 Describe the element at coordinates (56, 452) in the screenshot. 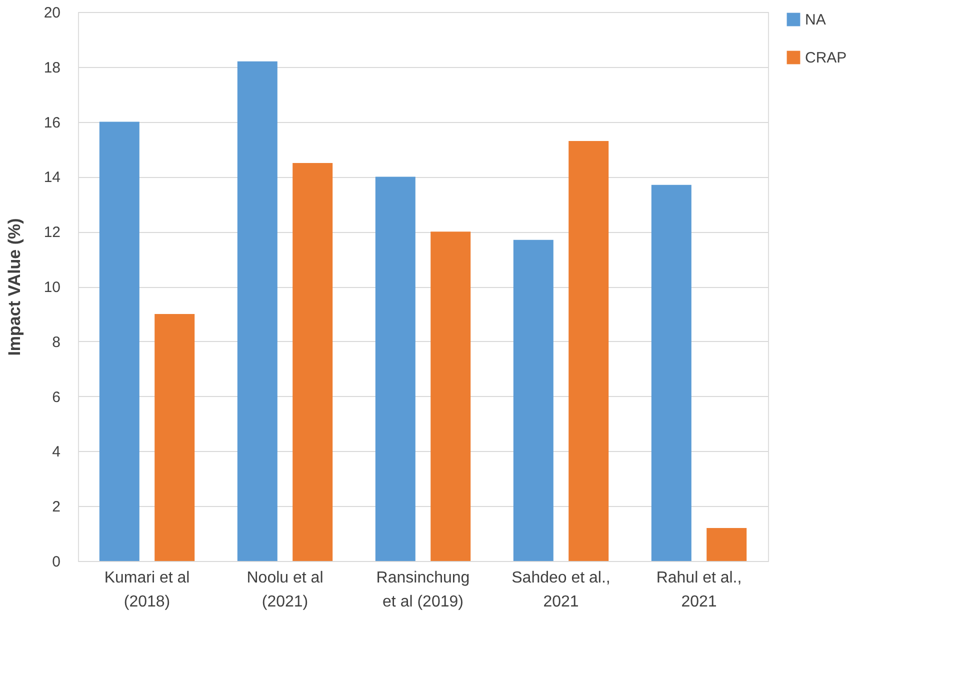

I see `y-tick-label: 4` at that location.